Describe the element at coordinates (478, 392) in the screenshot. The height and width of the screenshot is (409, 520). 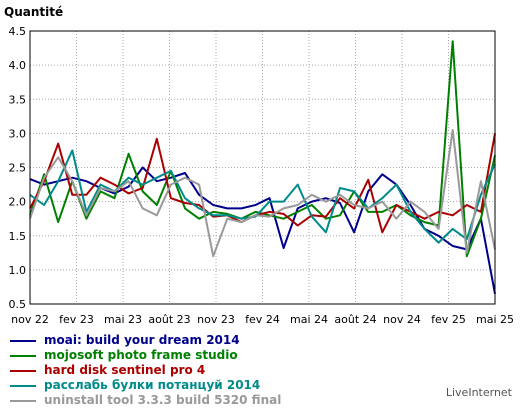
I see `brand-label: LiveInternet` at that location.